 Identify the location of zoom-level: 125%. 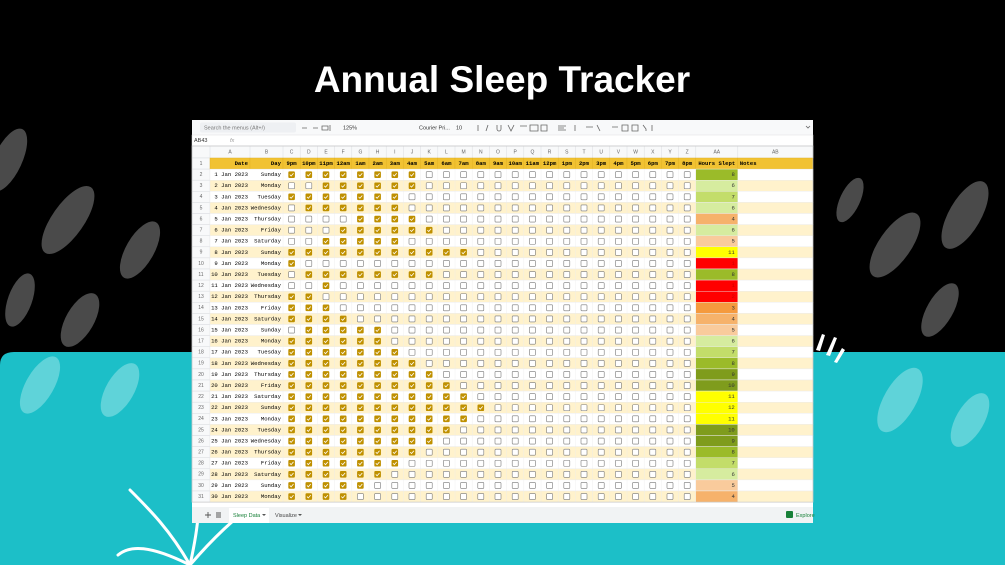
(350, 128).